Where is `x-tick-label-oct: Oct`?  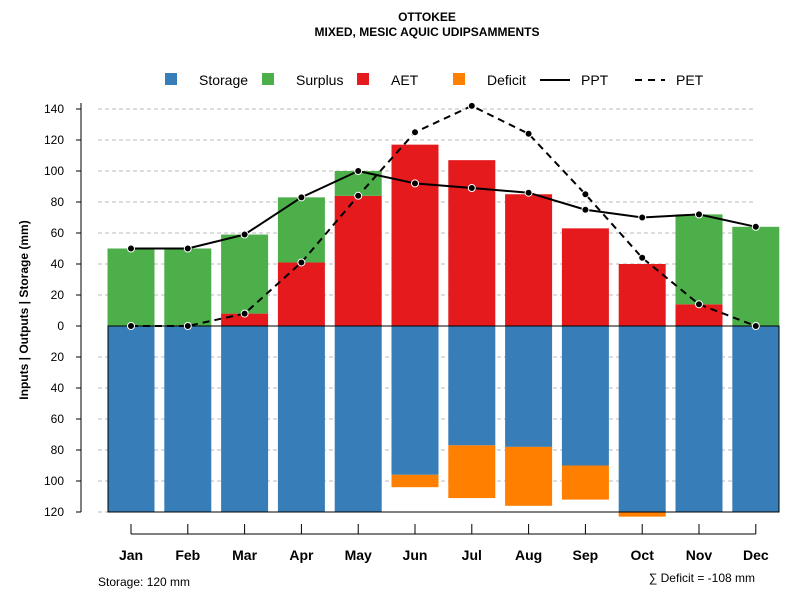
x-tick-label-oct: Oct is located at coordinates (643, 555).